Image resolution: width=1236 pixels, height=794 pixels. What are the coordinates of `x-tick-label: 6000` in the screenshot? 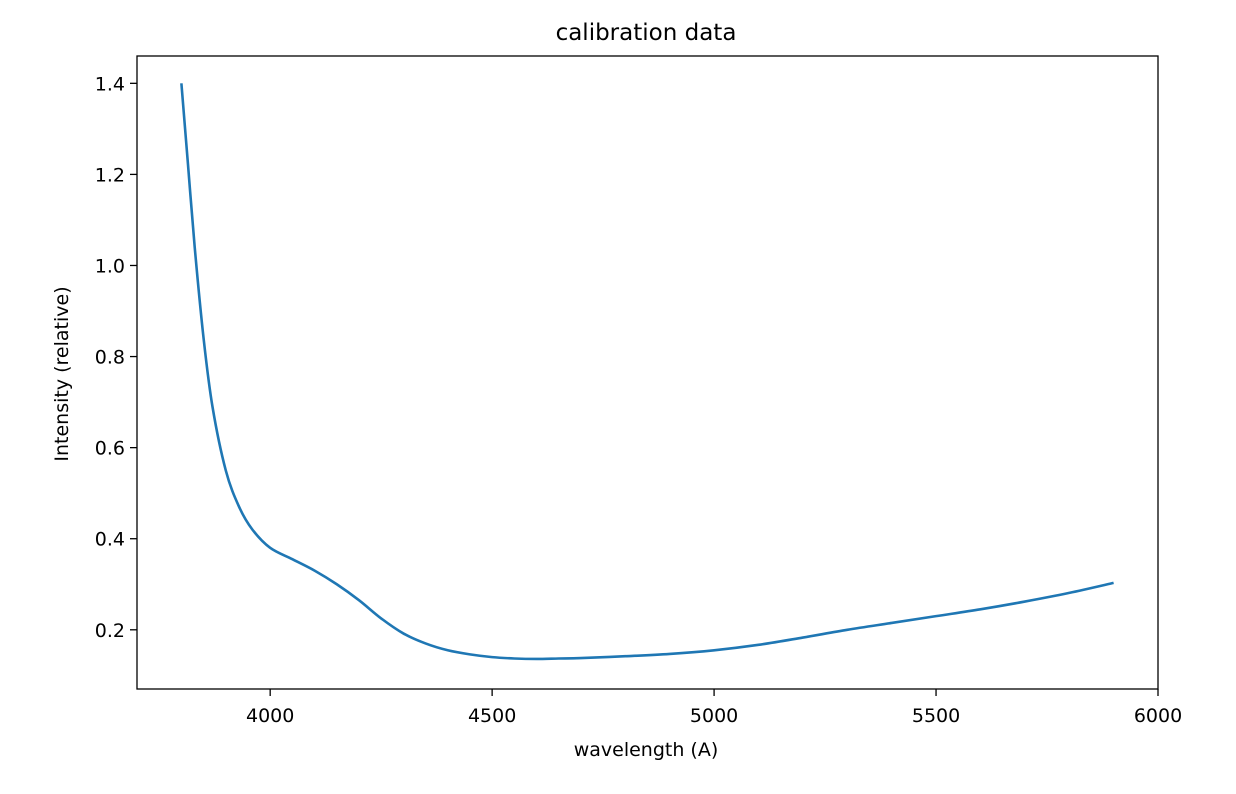 It's located at (1158, 716).